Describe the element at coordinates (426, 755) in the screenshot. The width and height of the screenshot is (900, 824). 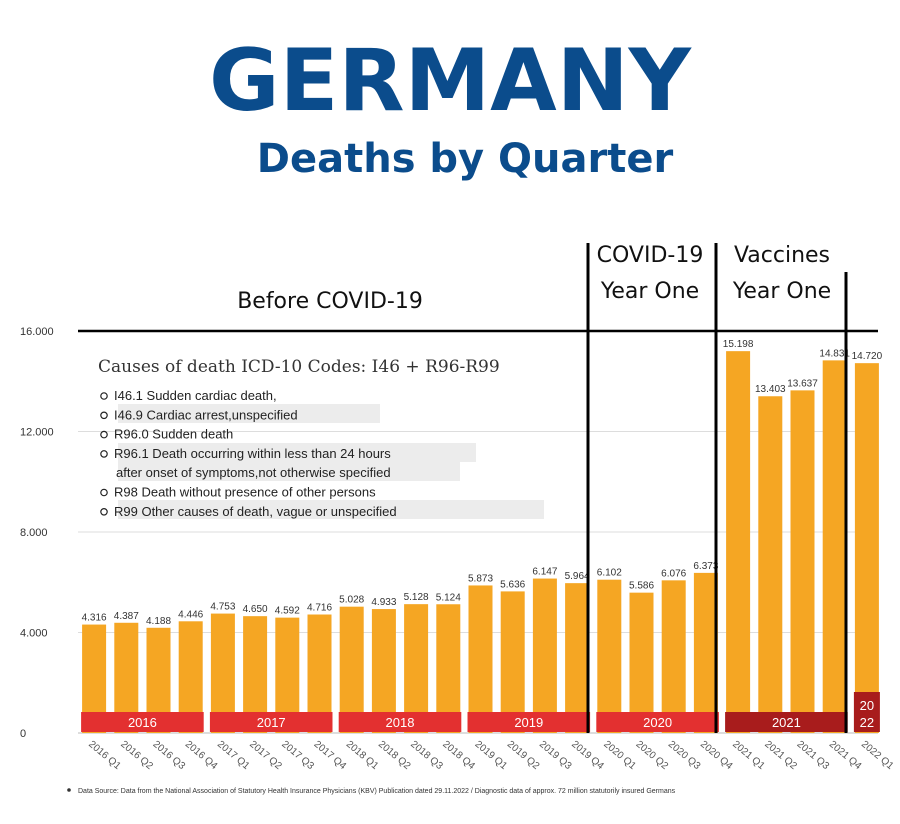
I see `x-tick-label: 2018 Q3` at that location.